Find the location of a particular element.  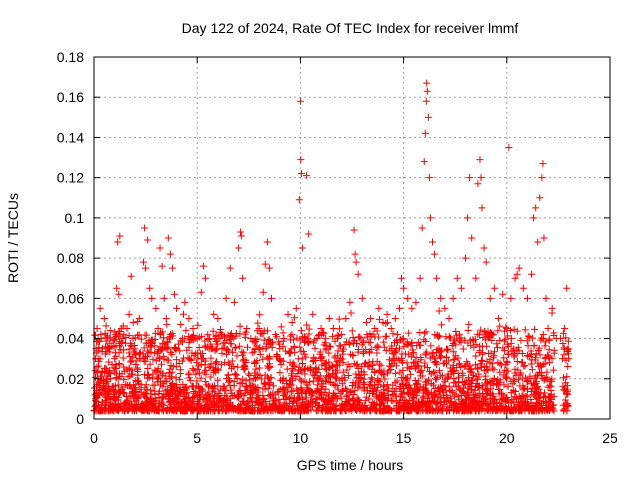

x-tick-label: 10 is located at coordinates (301, 438).